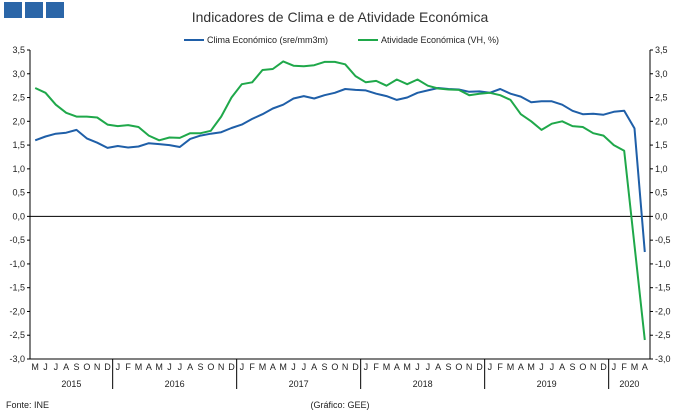 The image size is (680, 416). I want to click on year-label: 2020, so click(629, 384).